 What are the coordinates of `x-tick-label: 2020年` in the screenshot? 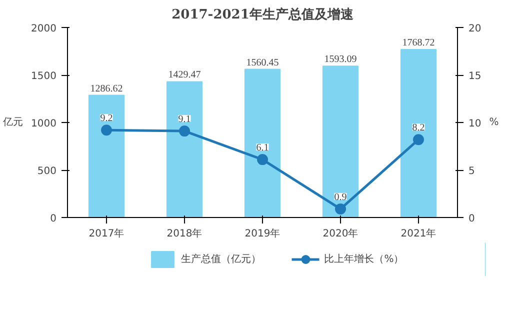 It's located at (340, 234).